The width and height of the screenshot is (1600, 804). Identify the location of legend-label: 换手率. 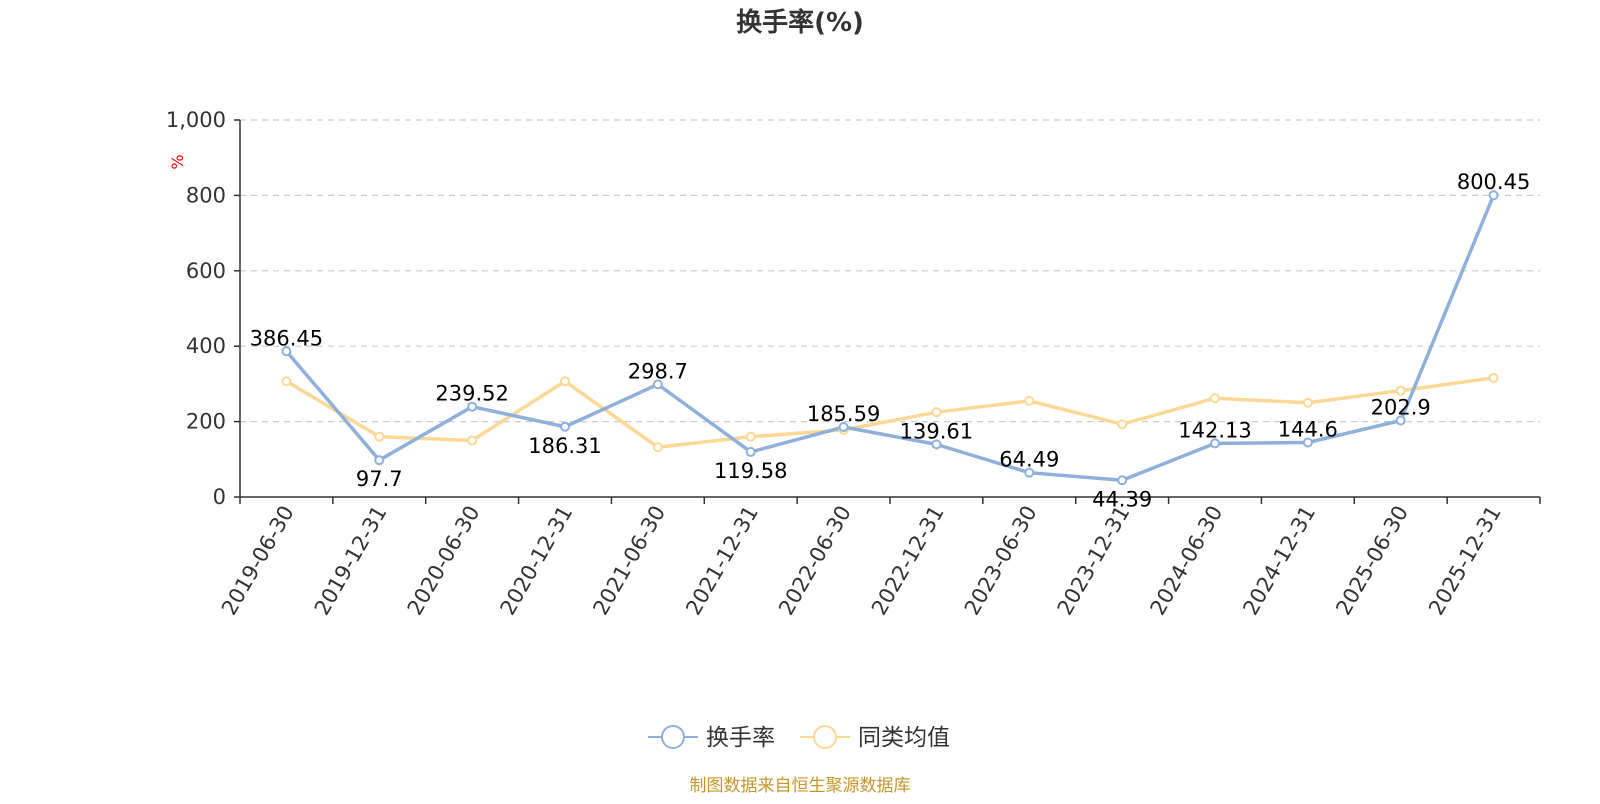
(740, 738).